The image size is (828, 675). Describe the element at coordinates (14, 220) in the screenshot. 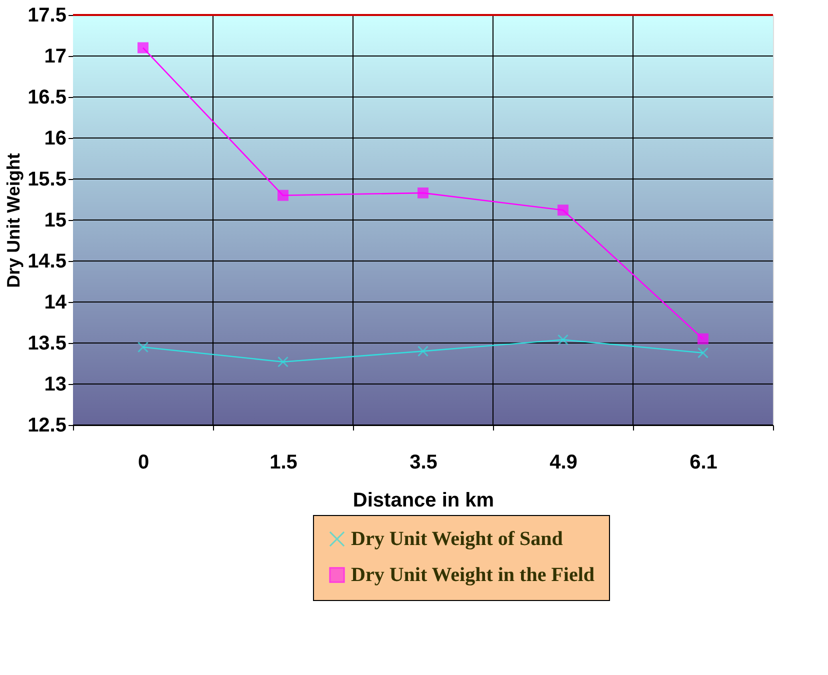

I see `y-axis-title: Dry Unit Weight` at that location.